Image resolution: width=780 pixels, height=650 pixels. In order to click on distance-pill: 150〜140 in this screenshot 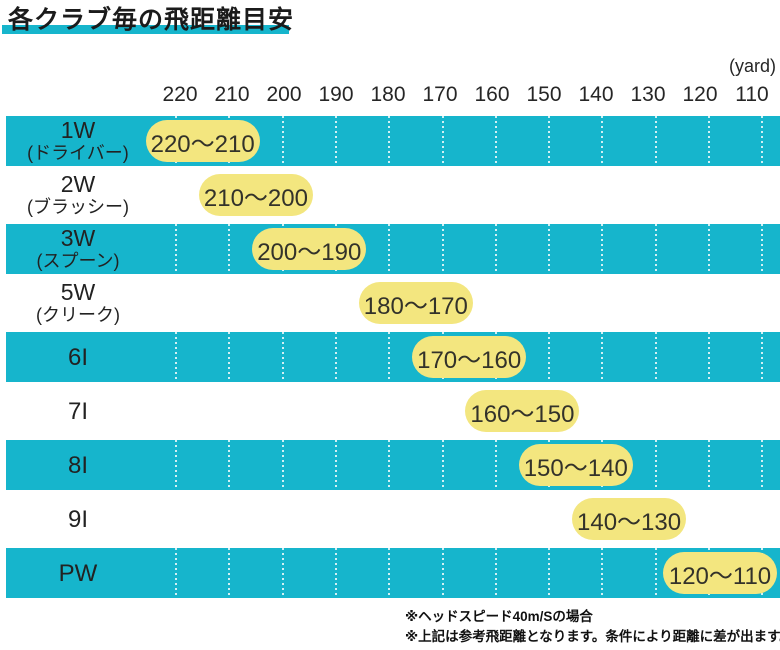, I will do `click(575, 465)`.